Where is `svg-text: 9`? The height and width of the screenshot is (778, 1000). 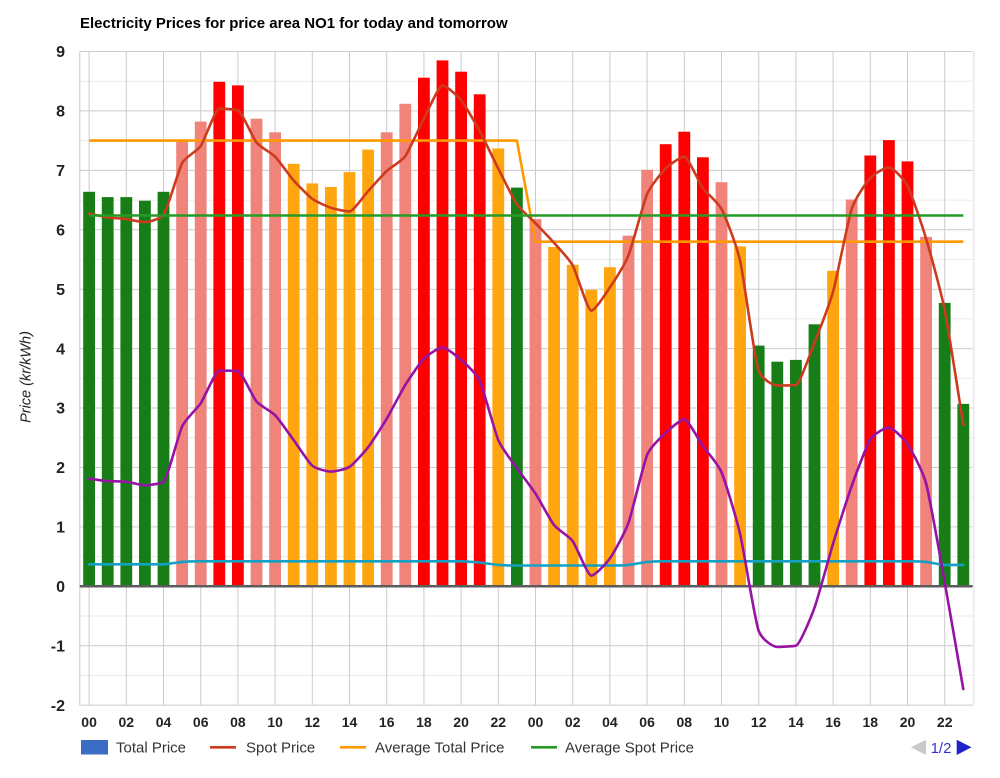
svg-text: 9 is located at coordinates (60, 52).